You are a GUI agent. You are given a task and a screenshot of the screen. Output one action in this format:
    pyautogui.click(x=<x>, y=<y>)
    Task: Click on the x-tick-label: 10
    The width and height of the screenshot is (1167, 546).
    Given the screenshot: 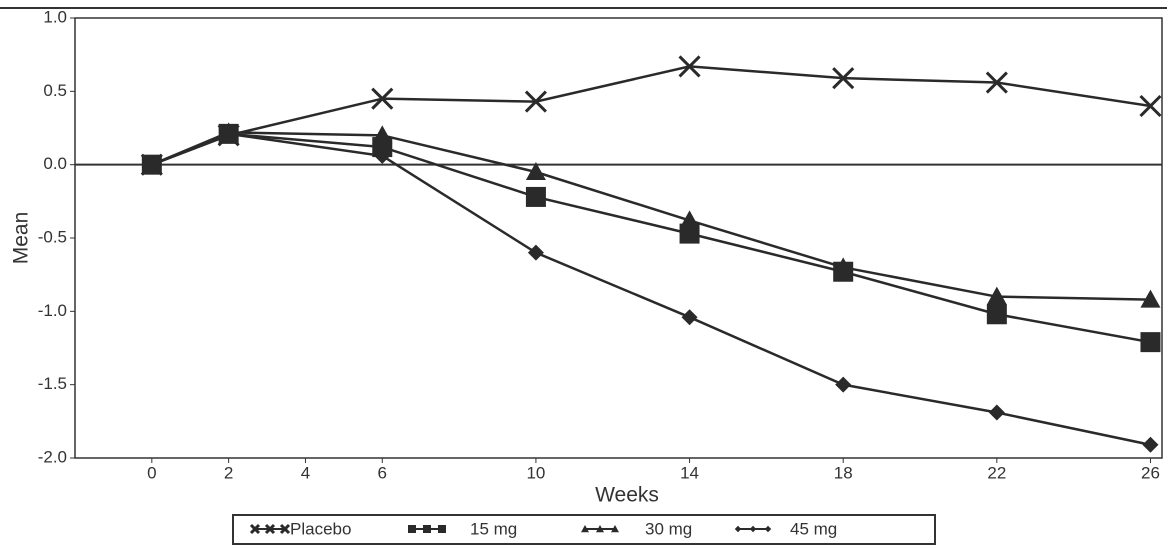 What is the action you would take?
    pyautogui.click(x=535, y=472)
    